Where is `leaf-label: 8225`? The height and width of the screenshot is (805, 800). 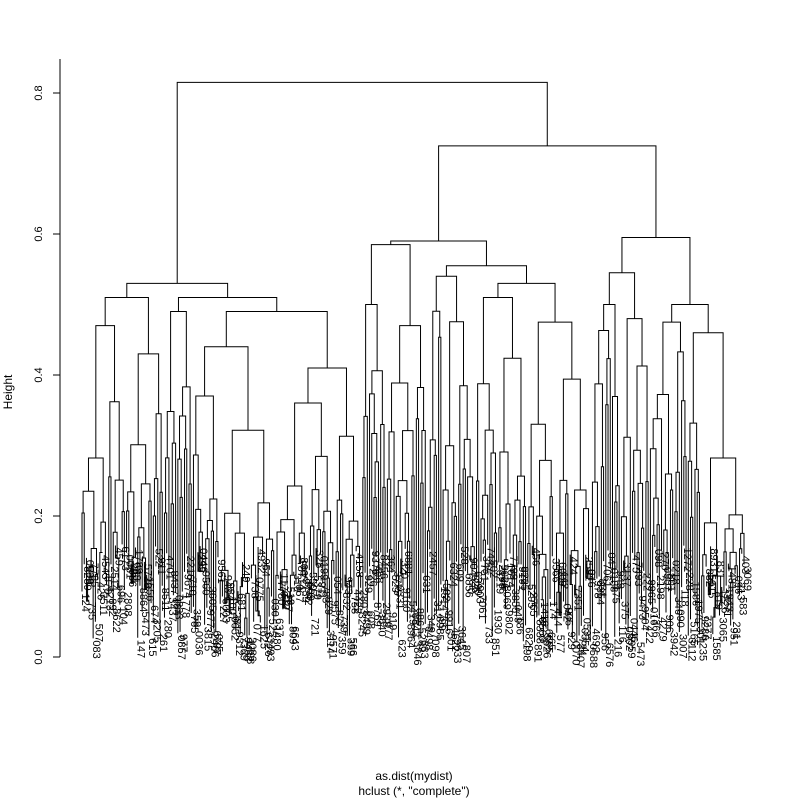
leaf-label: 8225 is located at coordinates (524, 578).